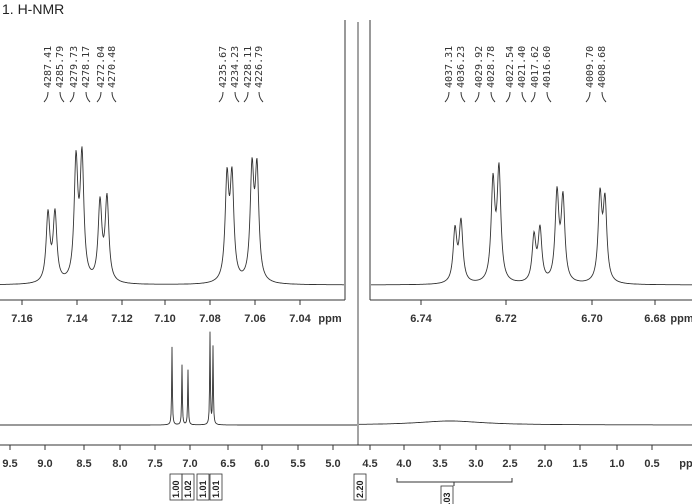 This screenshot has height=504, width=692. What do you see at coordinates (48, 67) in the screenshot?
I see `peak-label: 4287.41` at bounding box center [48, 67].